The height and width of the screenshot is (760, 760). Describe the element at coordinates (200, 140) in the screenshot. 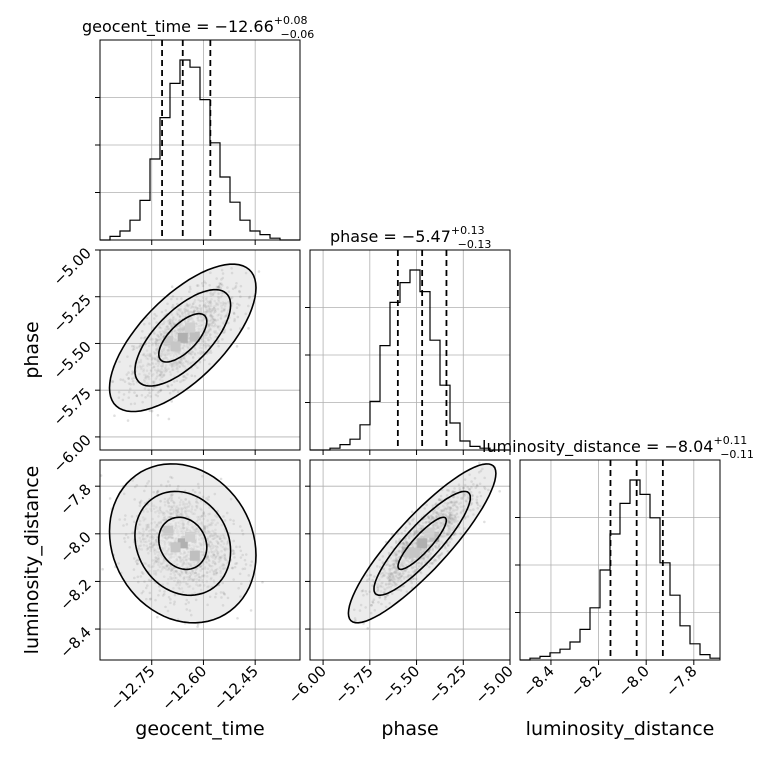

I see `panel-frame` at that location.